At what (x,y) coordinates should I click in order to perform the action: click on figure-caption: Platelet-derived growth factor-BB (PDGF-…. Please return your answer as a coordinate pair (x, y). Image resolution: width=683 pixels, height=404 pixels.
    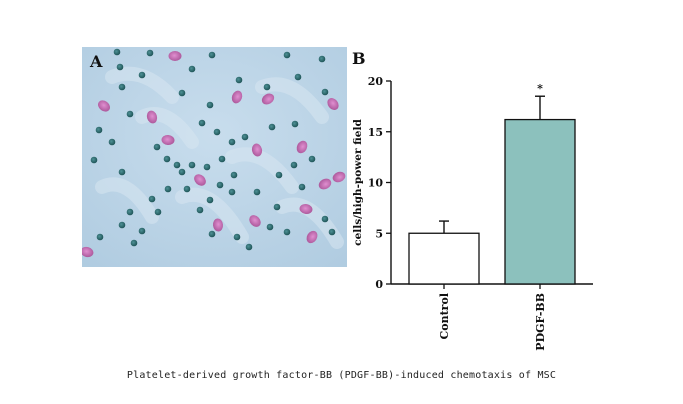
    Looking at the image, I should click on (341, 375).